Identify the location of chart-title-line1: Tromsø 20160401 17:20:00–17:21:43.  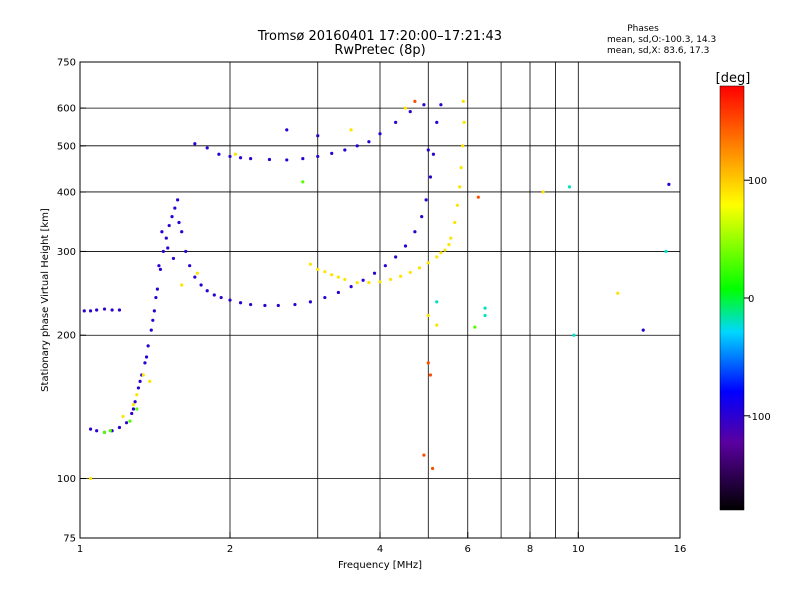
(379, 36).